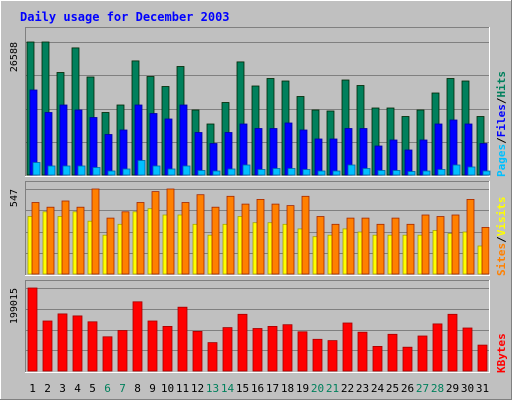 The height and width of the screenshot is (400, 512). I want to click on x-tick-label-17: 17, so click(272, 388).